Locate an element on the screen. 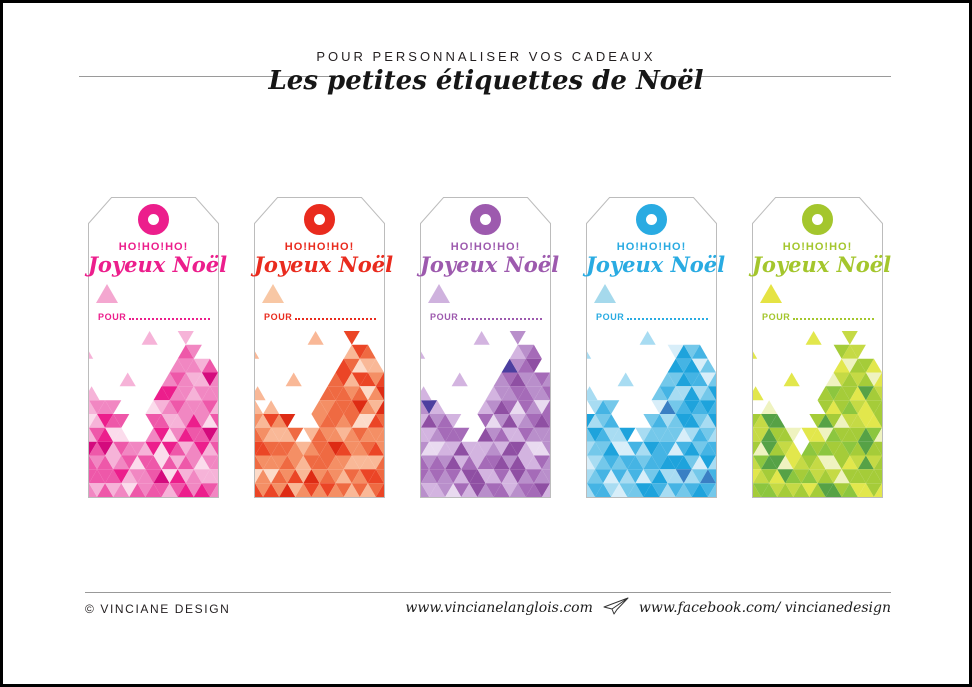 This screenshot has height=687, width=972. gift-tag-purple: HO!HO!HO! Joyeux Noël POUR is located at coordinates (490, 347).